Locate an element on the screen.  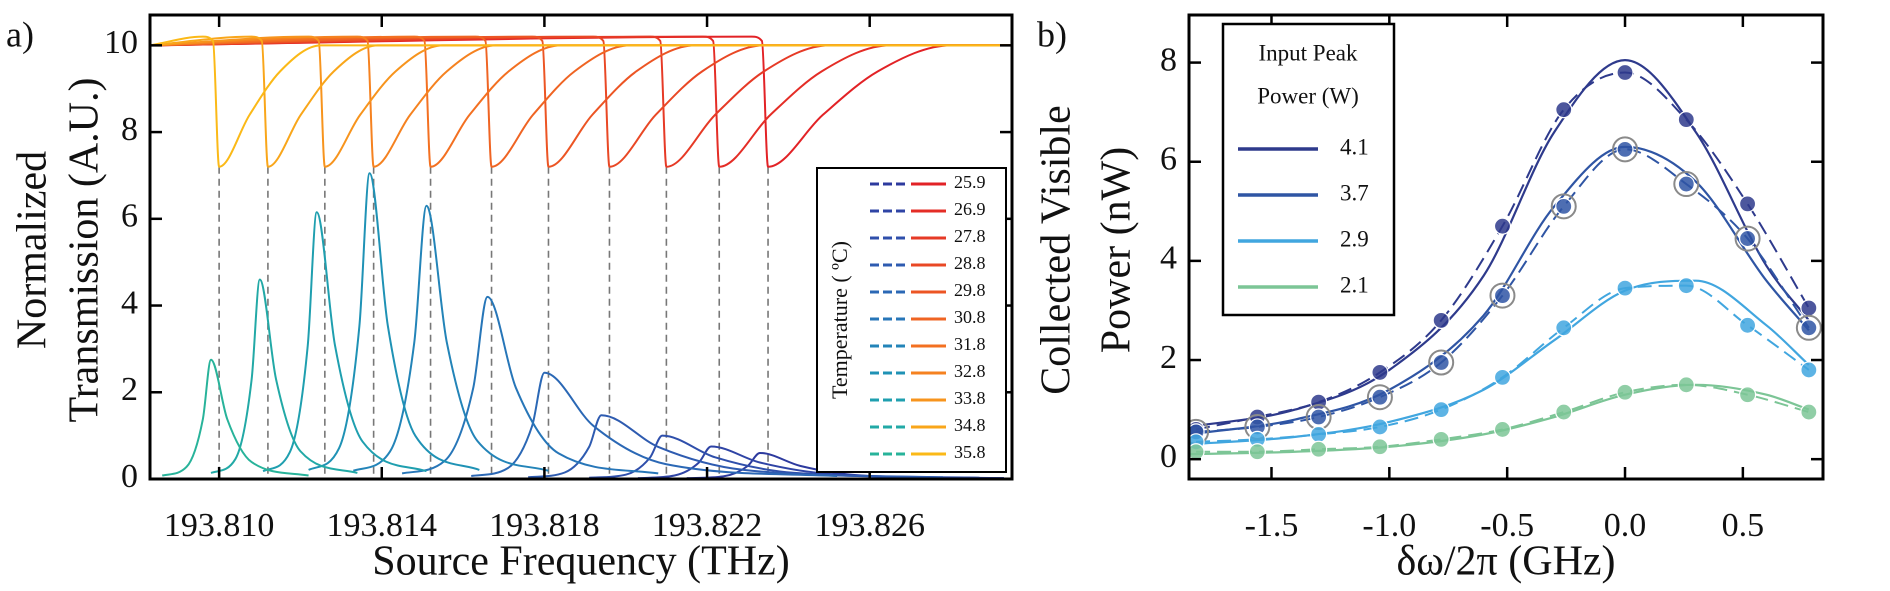
x-axis-label: δω/2π (GHz) is located at coordinates (1505, 562).